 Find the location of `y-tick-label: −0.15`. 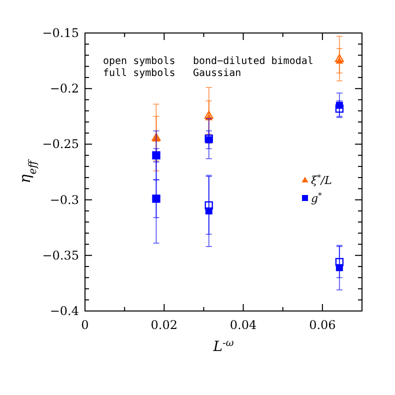

y-tick-label: −0.15 is located at coordinates (60, 33).